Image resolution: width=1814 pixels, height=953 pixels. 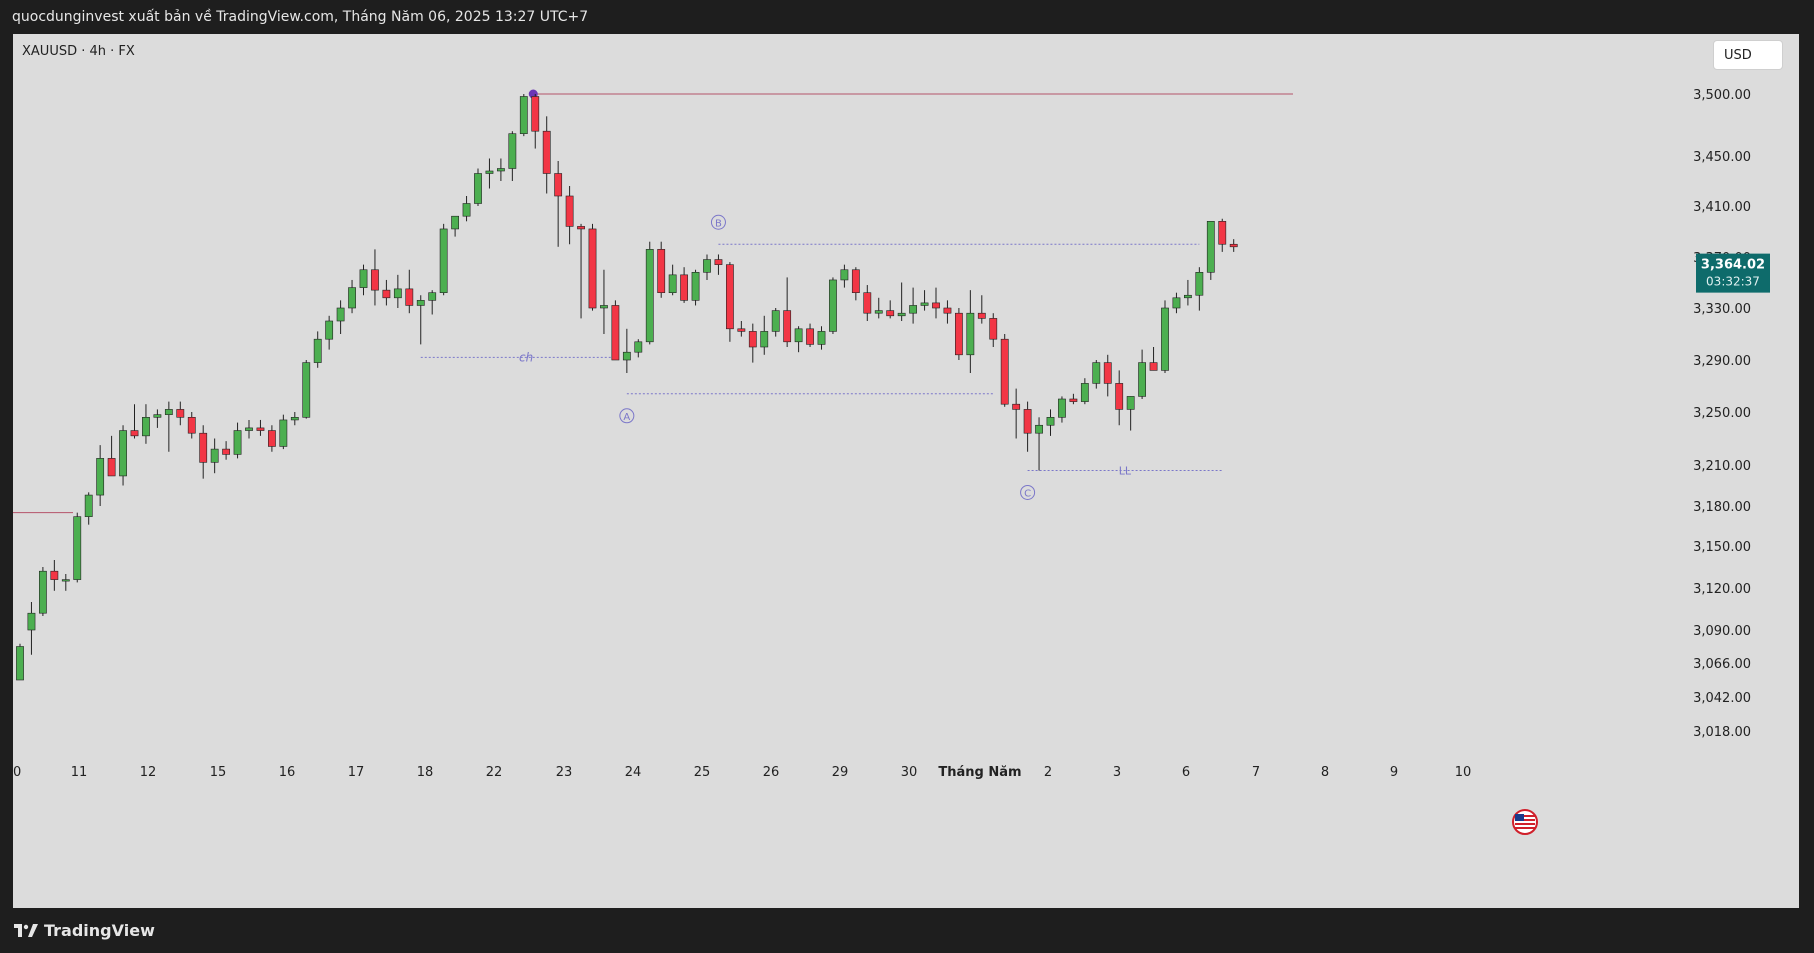 What do you see at coordinates (1027, 493) in the screenshot?
I see `wave-c-label: C` at bounding box center [1027, 493].